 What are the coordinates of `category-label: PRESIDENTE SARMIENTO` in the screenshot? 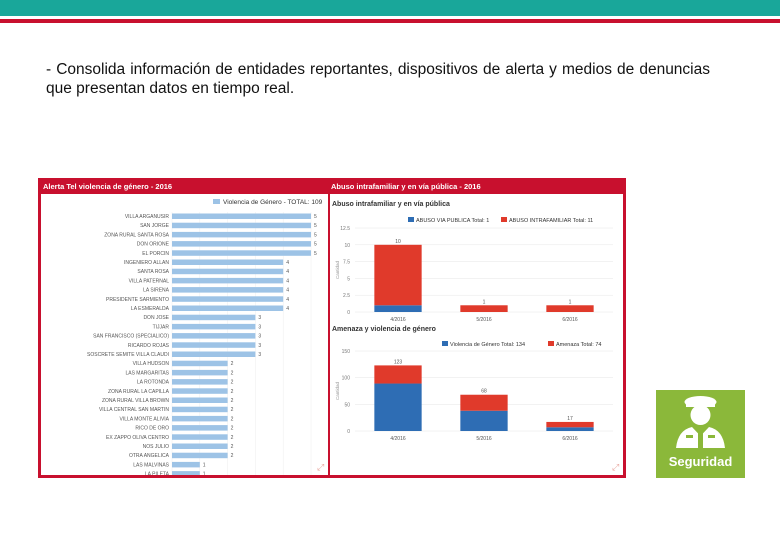 It's located at (137, 300).